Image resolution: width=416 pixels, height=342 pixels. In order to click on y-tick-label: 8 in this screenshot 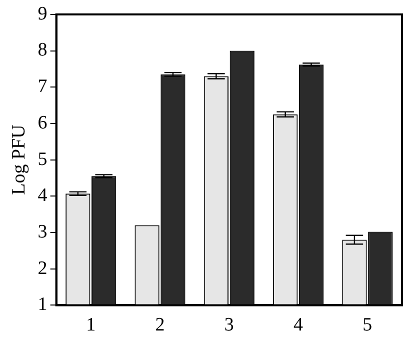, I will do `click(43, 50)`.